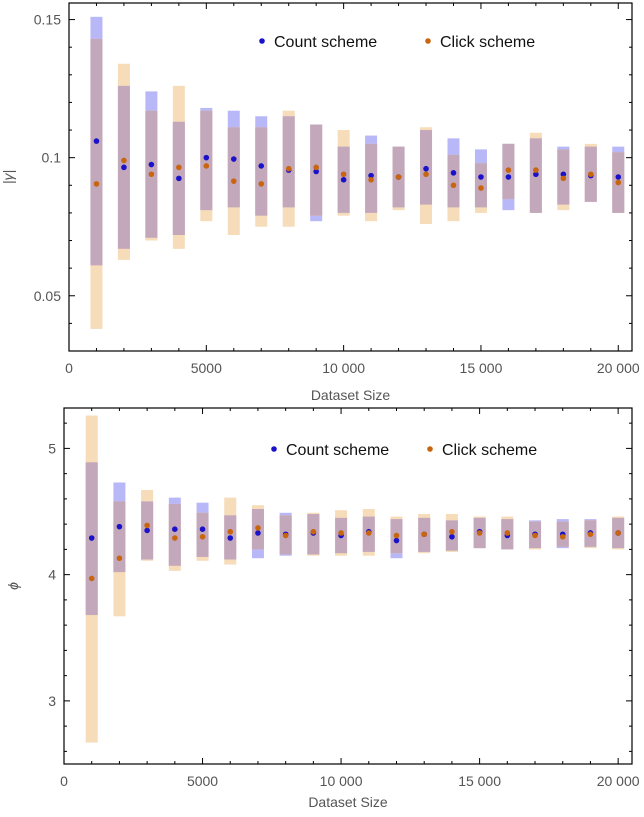  I want to click on y-tick-label: 5, so click(52, 448).